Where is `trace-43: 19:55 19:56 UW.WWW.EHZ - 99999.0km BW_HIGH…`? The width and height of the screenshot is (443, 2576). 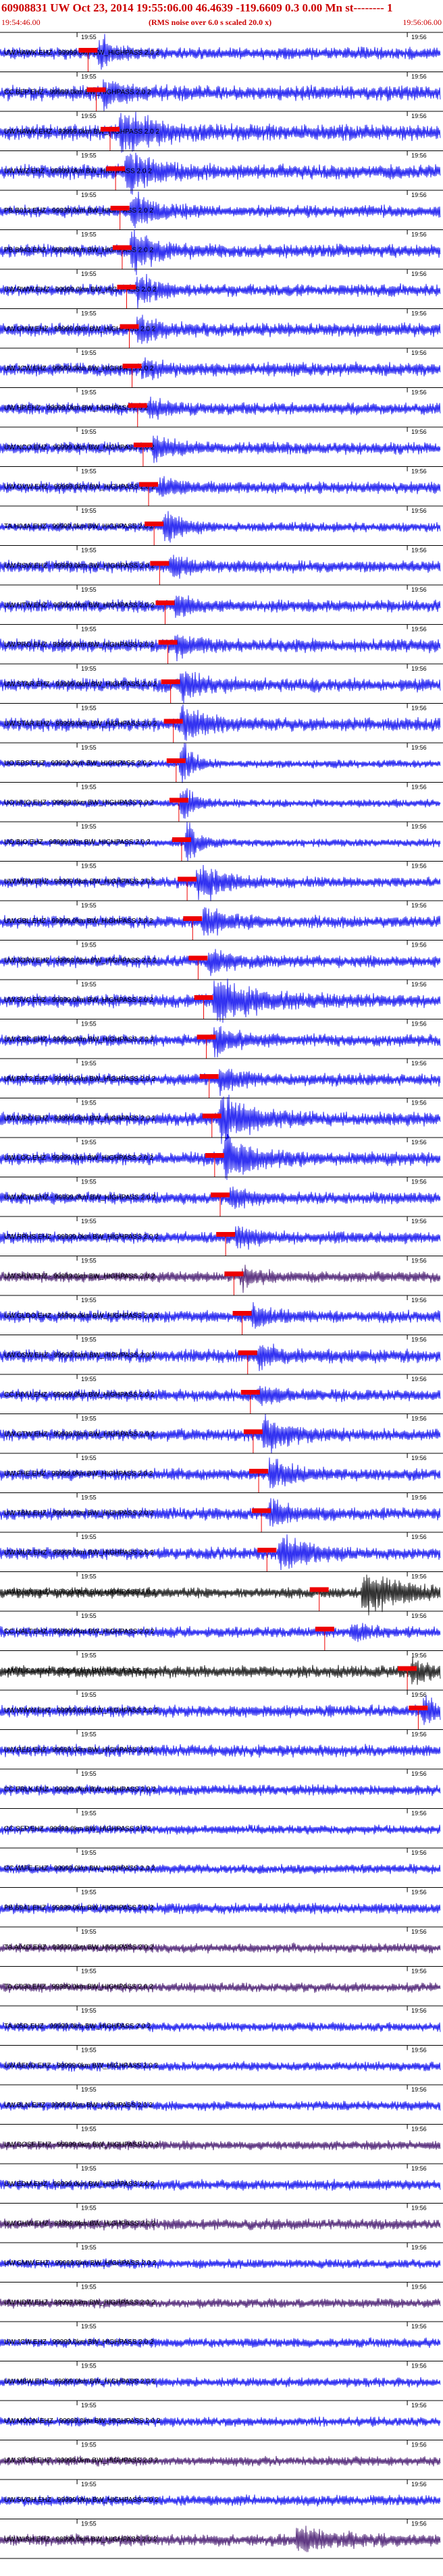
trace-43: 19:55 19:56 UW.WWW.EHZ - 99999.0km BW_HIGH… is located at coordinates (221, 1709).